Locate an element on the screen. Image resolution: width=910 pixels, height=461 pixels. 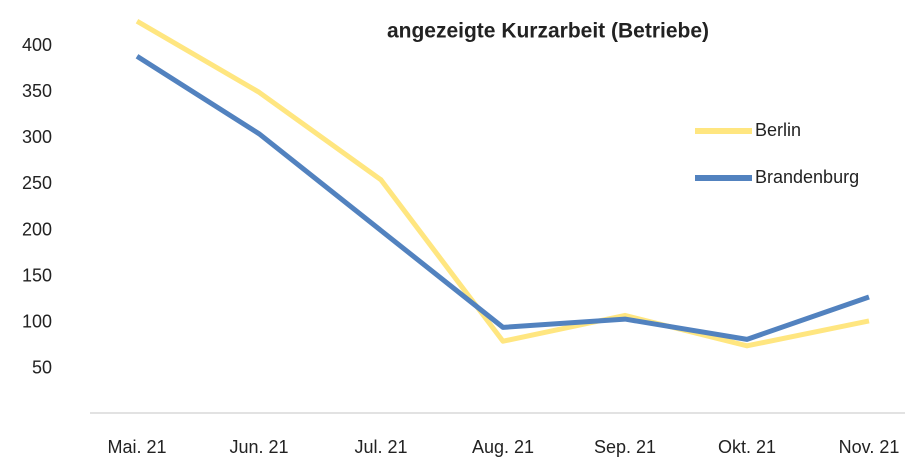
y-tick-label: 100 is located at coordinates (37, 322).